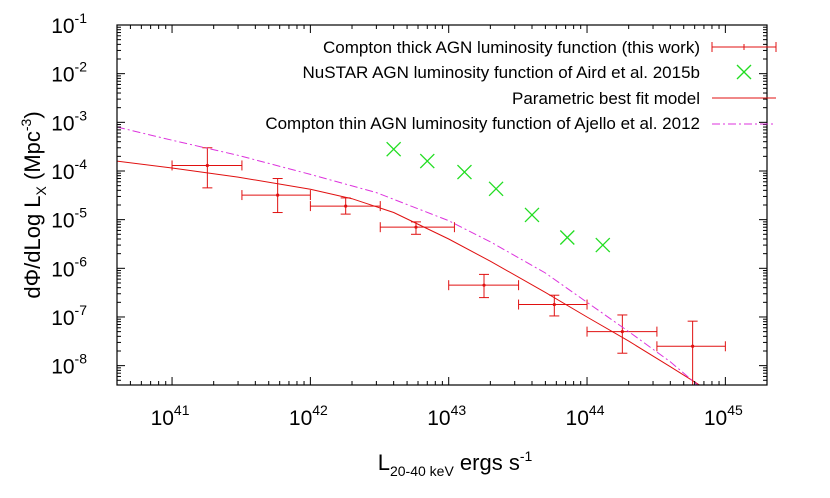 This screenshot has height=498, width=830. I want to click on y-tick-label: 10⁻¹, so click(69, 24).